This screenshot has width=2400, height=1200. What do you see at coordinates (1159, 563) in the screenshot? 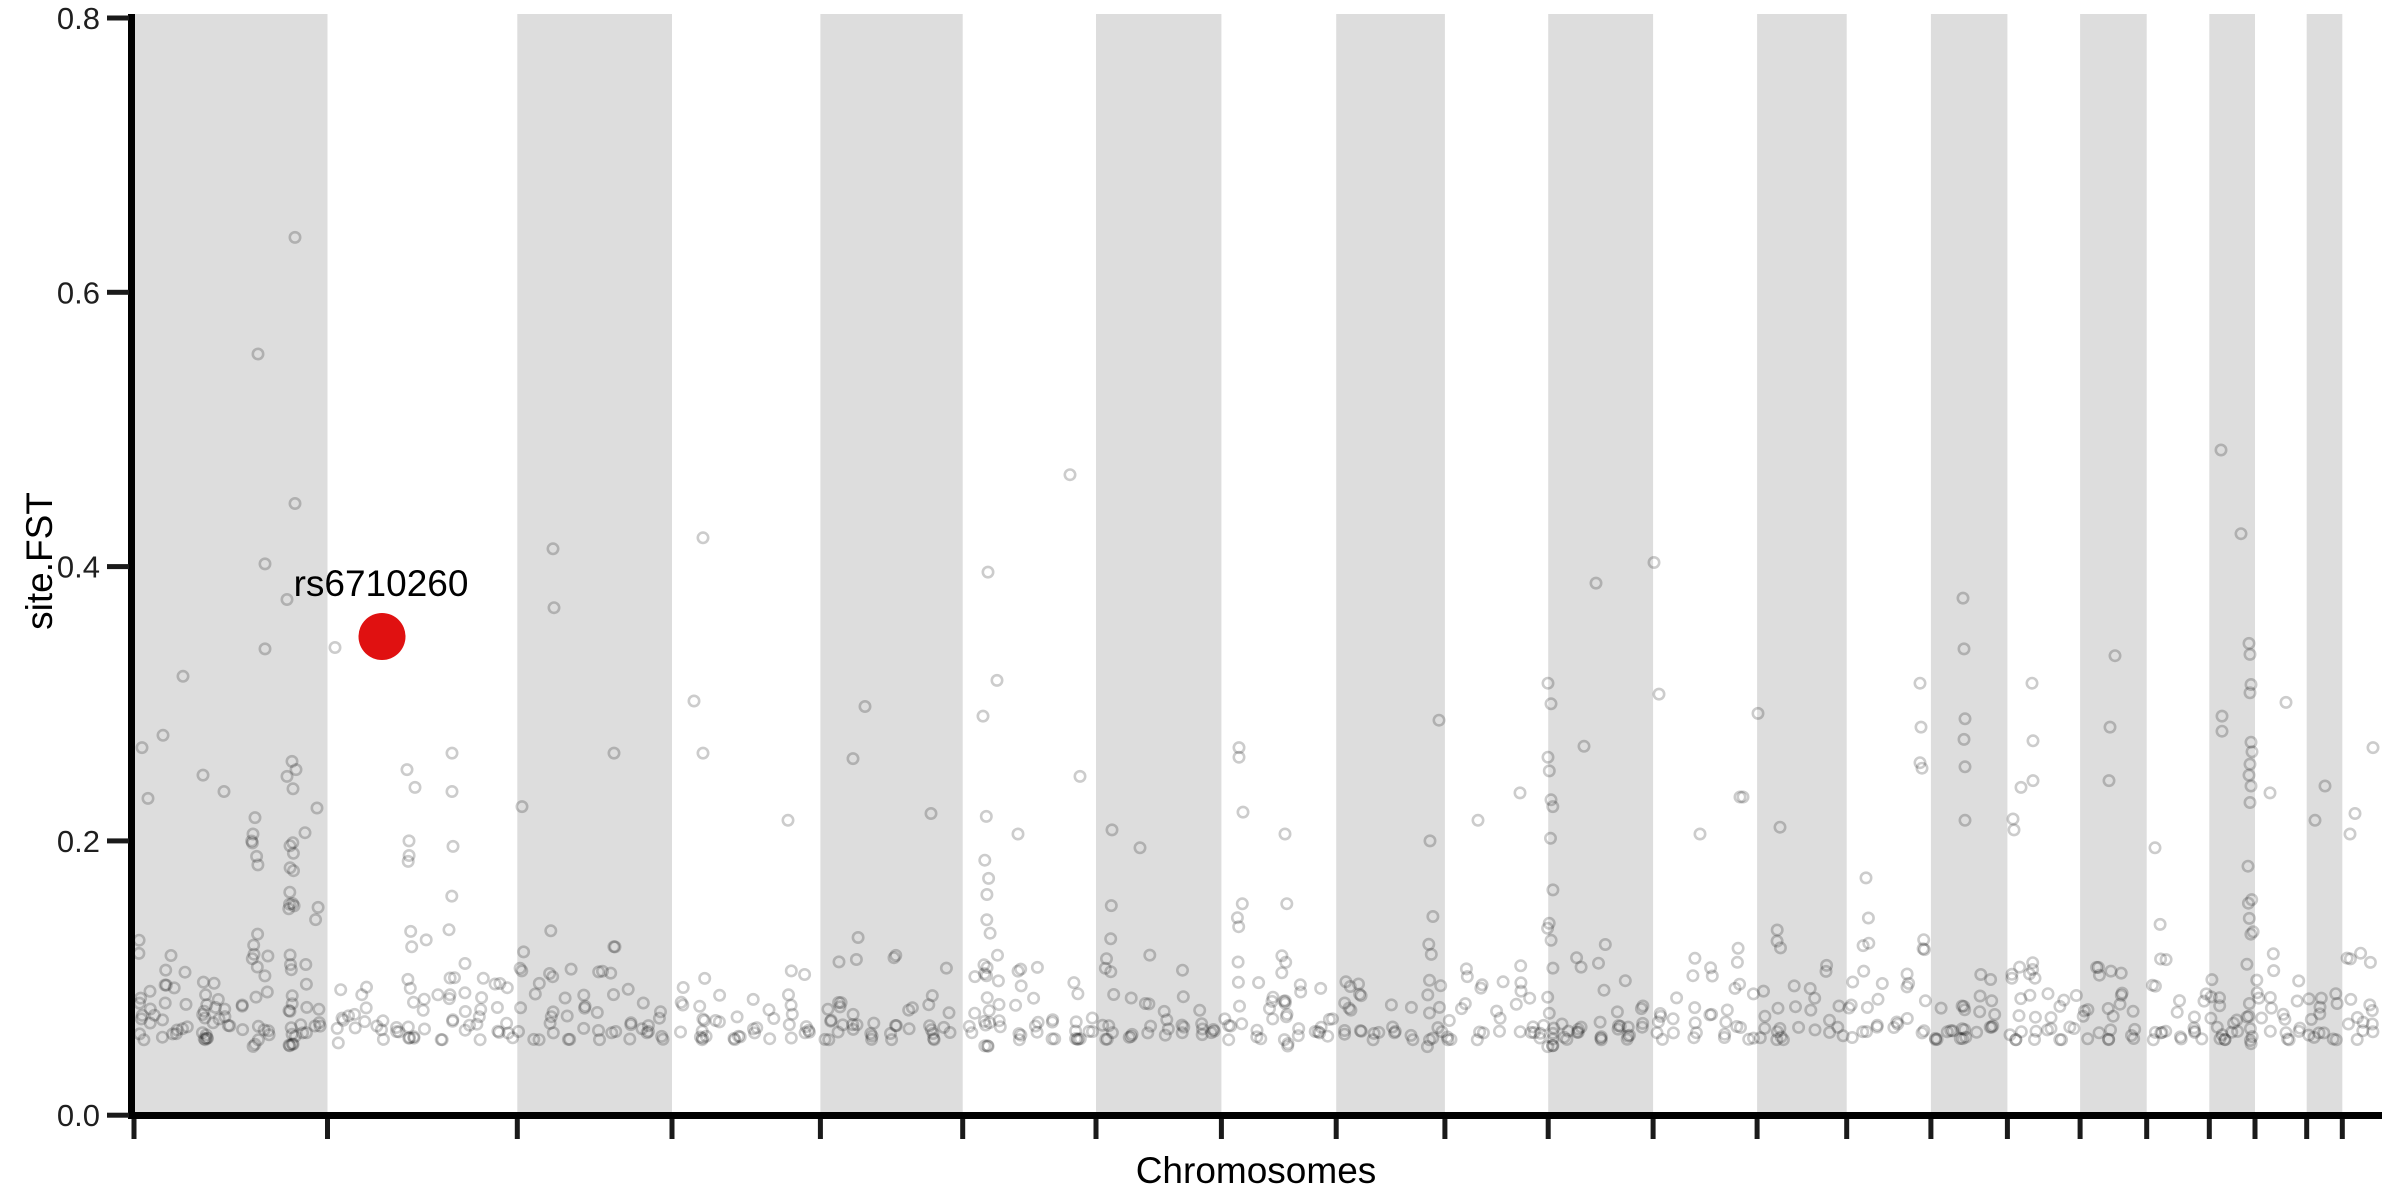
I see `chromosome-band` at bounding box center [1159, 563].